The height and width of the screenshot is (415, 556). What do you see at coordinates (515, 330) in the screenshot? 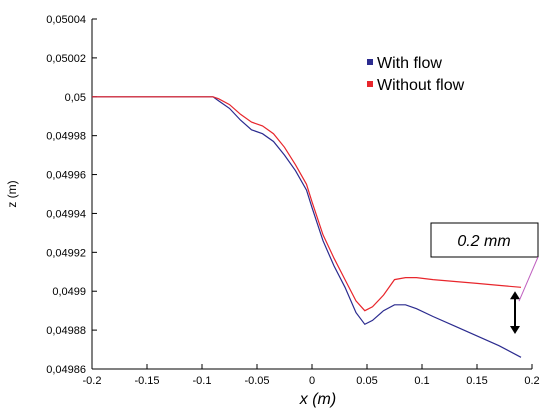
I see `arrow-head-down` at bounding box center [515, 330].